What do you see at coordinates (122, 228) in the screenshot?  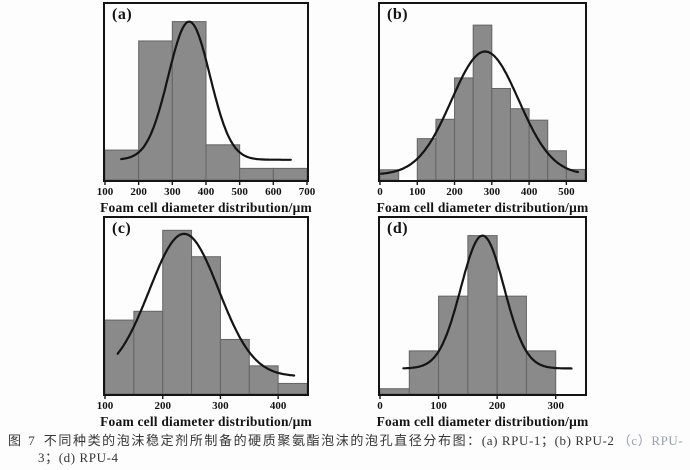 I see `panel-label-c: (c)` at bounding box center [122, 228].